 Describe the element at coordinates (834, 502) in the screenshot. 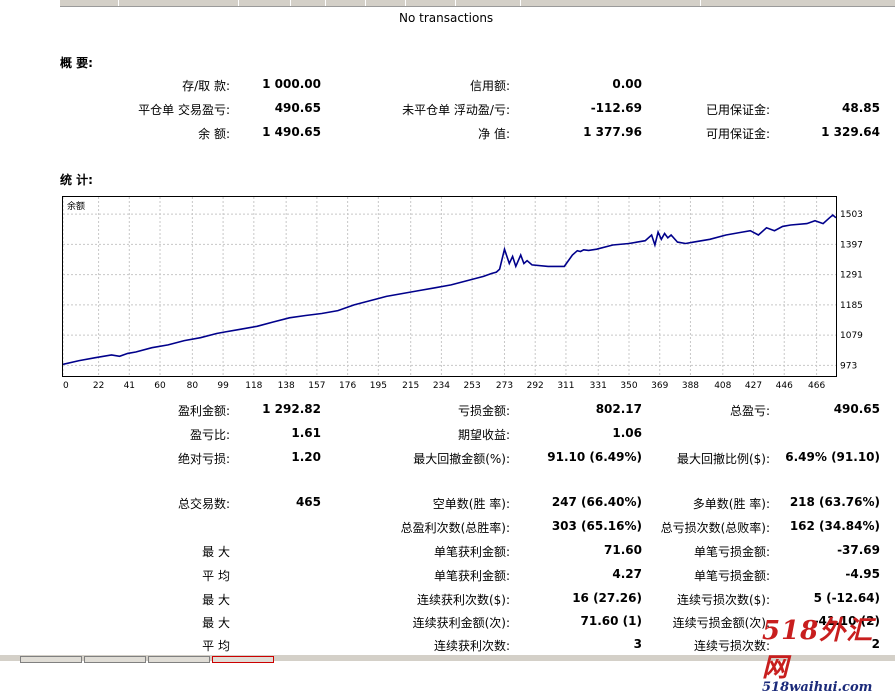

I see `stat-value: 218 (63.76%)` at that location.